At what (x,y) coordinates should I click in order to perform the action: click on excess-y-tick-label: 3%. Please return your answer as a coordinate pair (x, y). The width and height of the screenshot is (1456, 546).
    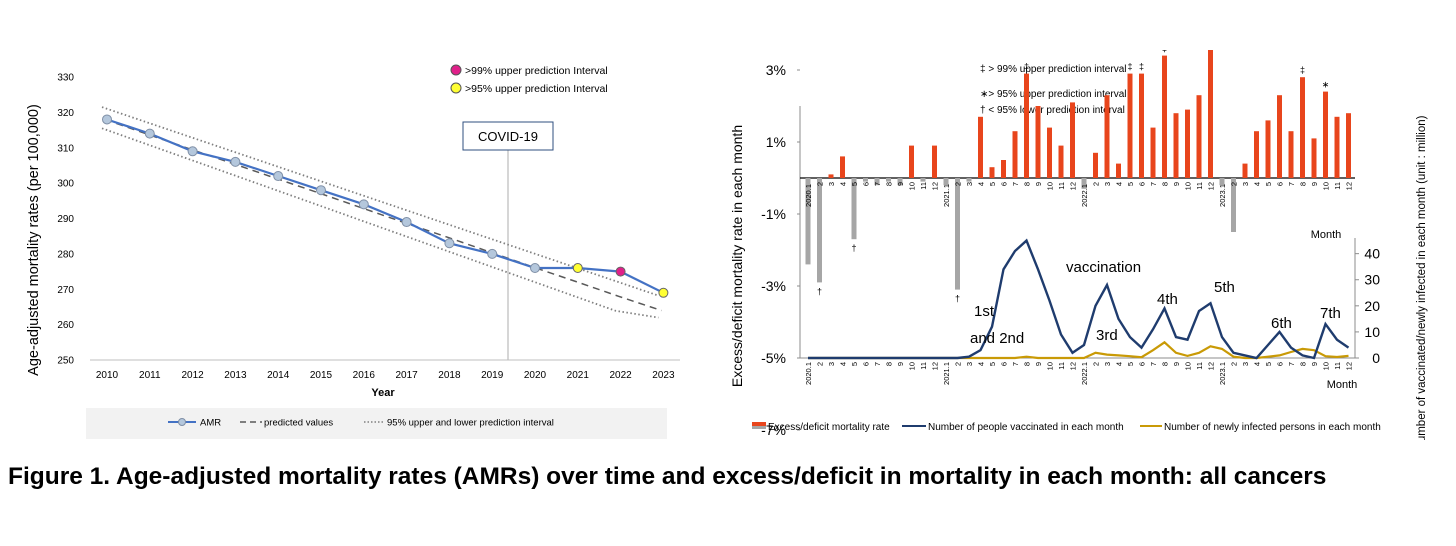
    Looking at the image, I should click on (776, 70).